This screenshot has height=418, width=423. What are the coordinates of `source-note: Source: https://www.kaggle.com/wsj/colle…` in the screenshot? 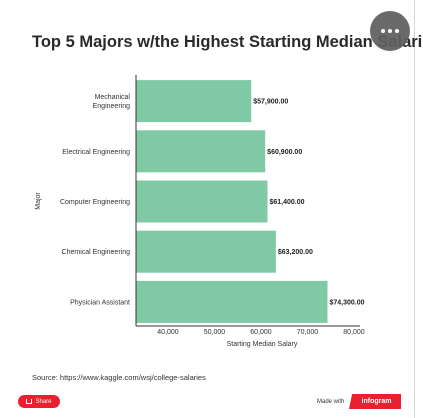 It's located at (119, 377).